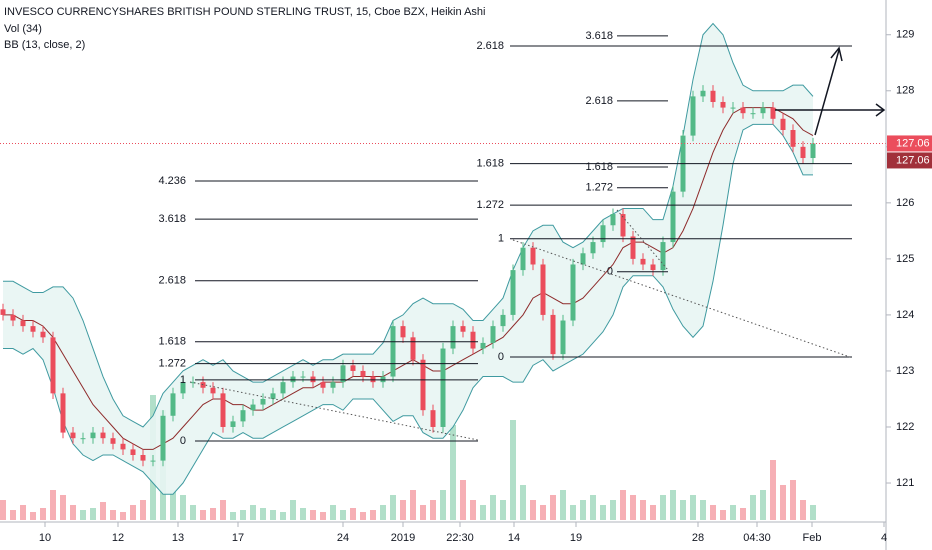  Describe the element at coordinates (828, 91) in the screenshot. I see `arrow` at that location.